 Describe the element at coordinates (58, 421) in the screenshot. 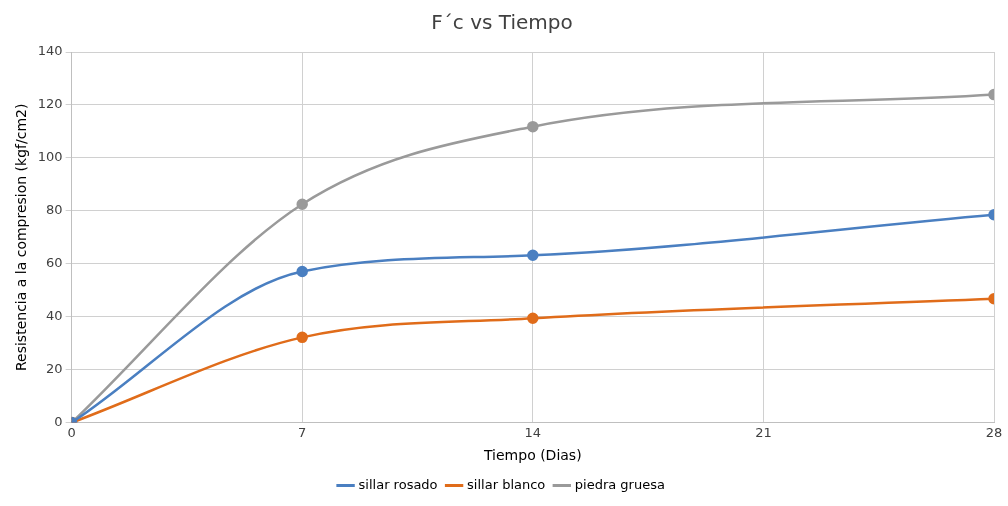

I see `y-tick-label: 0` at that location.